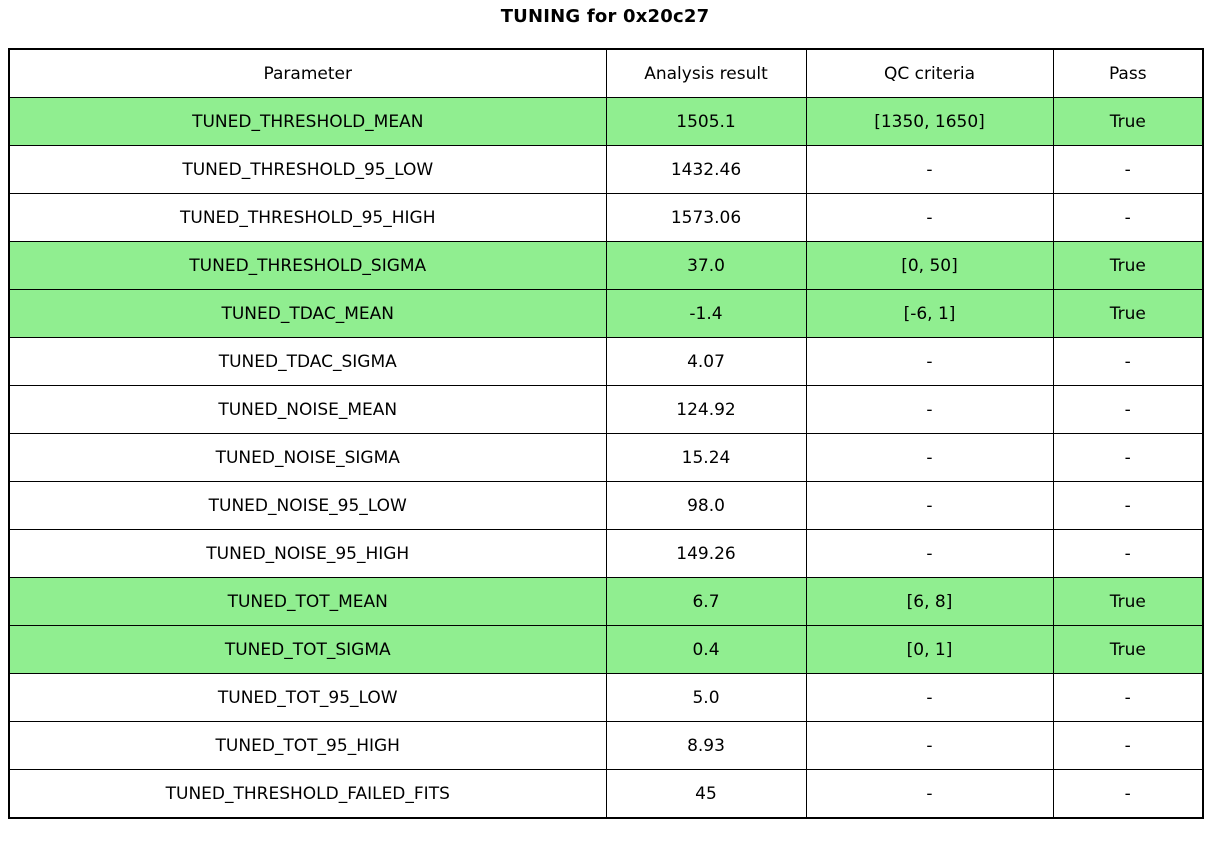  I want to click on cell-analysis-result: -1.4, so click(706, 313).